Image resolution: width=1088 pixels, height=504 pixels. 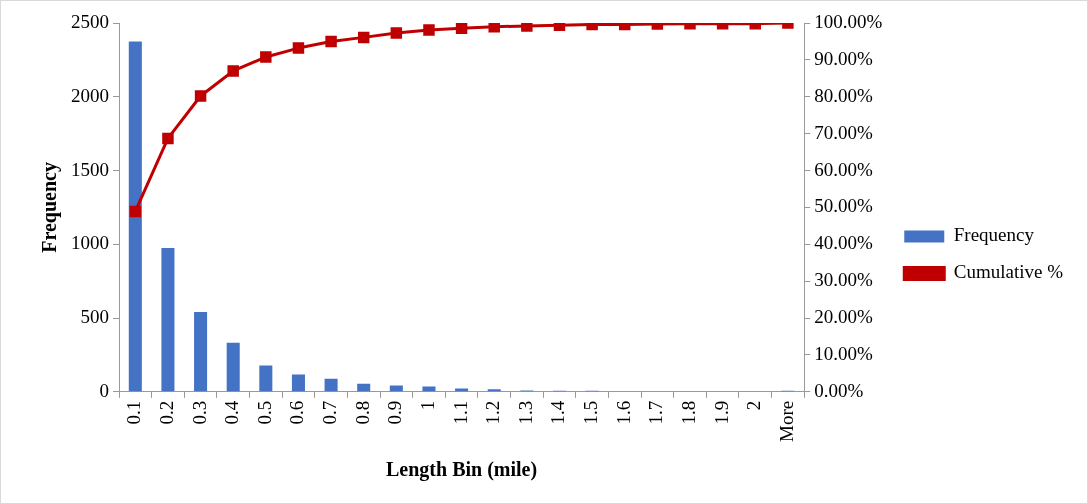 What do you see at coordinates (493, 412) in the screenshot?
I see `x-tick-label: 1.2` at bounding box center [493, 412].